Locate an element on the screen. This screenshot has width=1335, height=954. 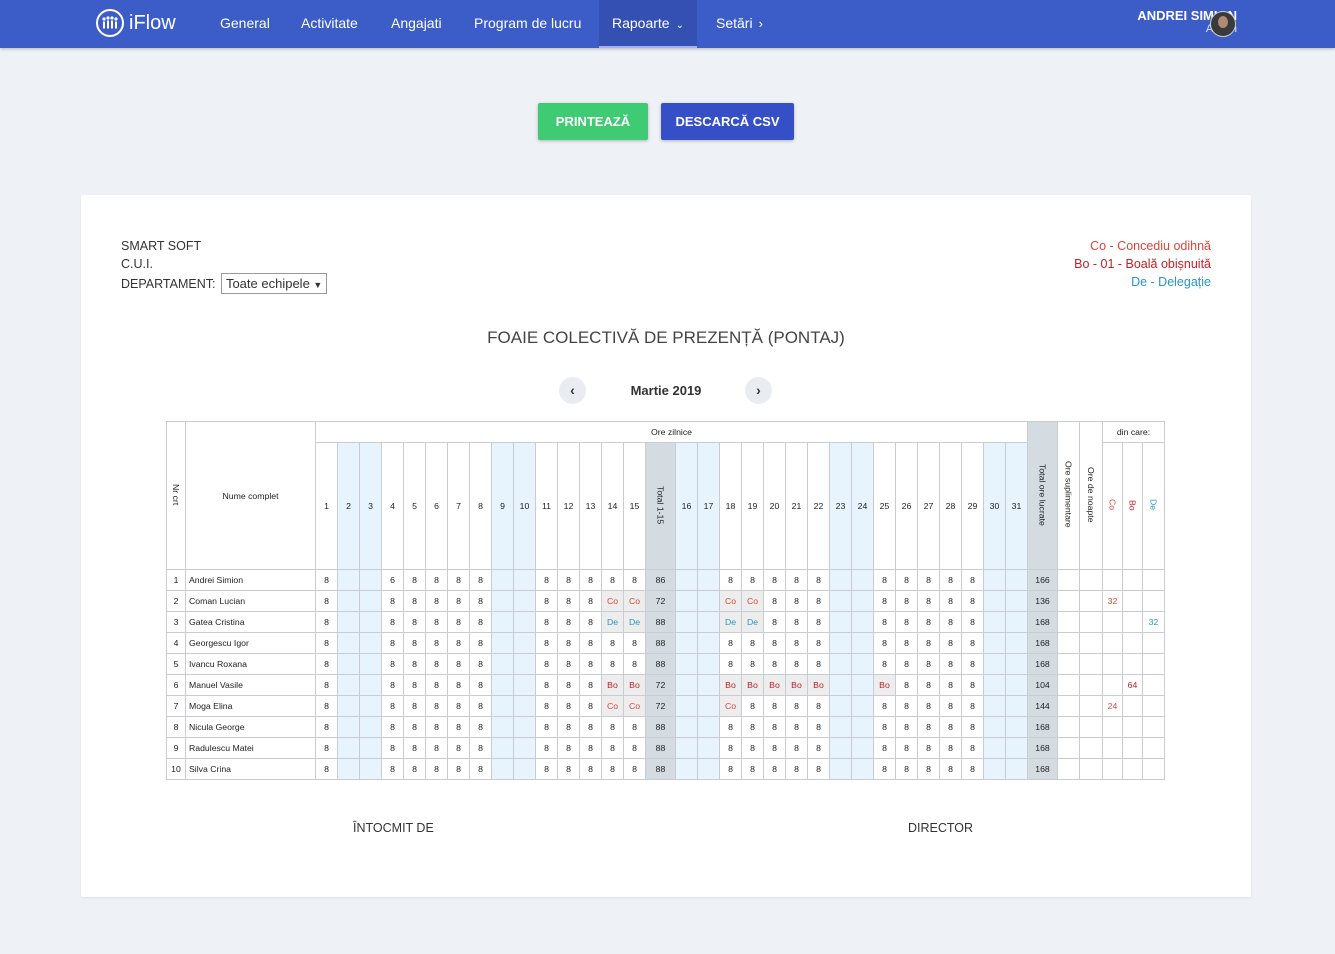
nav-activitate: Activitate is located at coordinates (329, 23).